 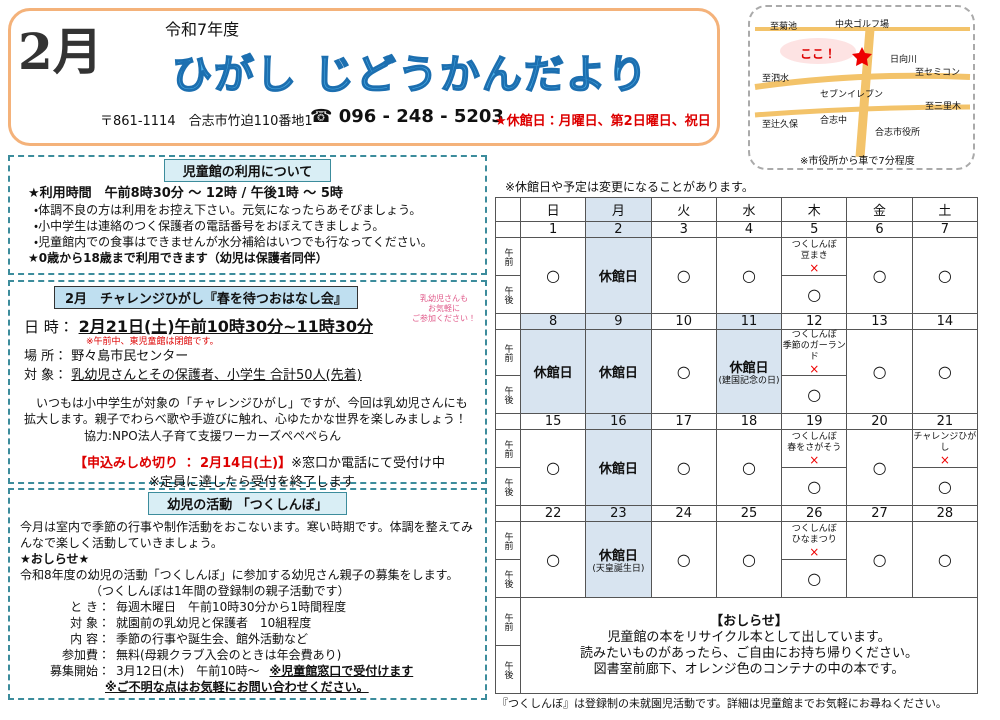 I want to click on row-label: 参加費：, so click(x=85, y=655).